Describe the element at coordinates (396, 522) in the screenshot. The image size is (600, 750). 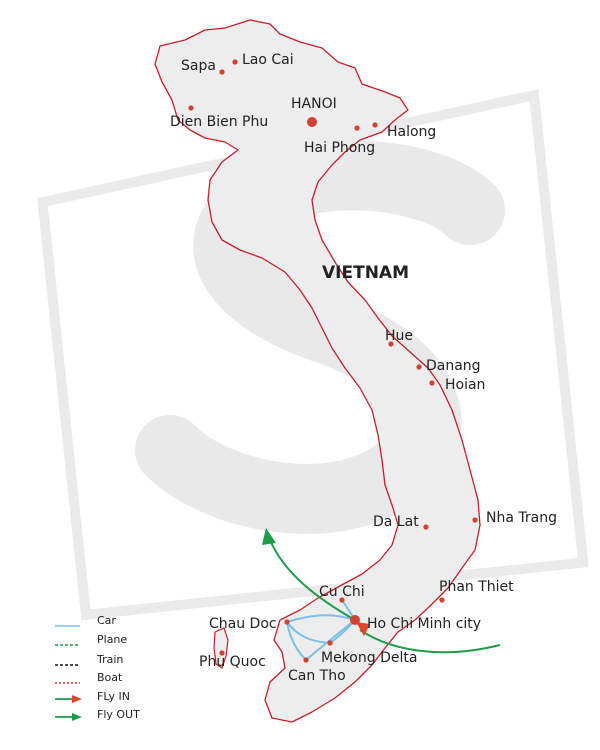
I see `label-da-lat: Da Lat` at that location.